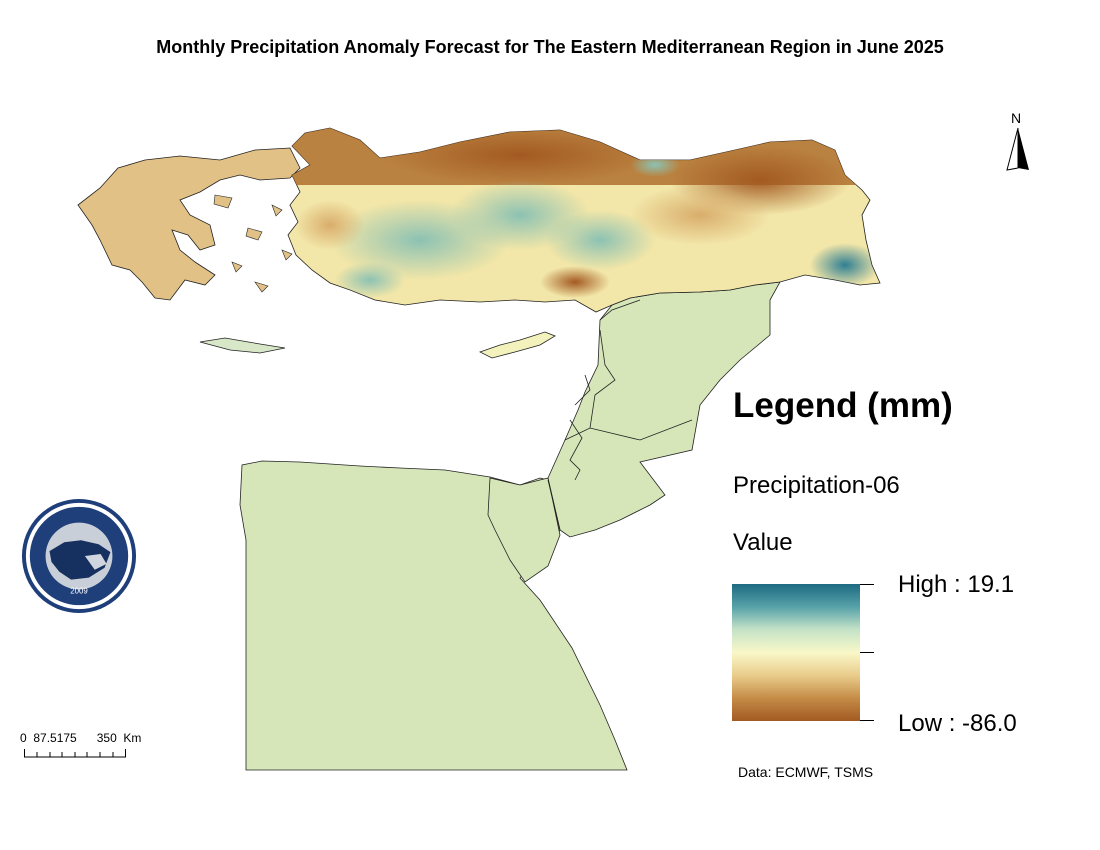 Image resolution: width=1100 pixels, height=850 pixels. Describe the element at coordinates (957, 723) in the screenshot. I see `legend-low-label: Low : -86.0` at that location.